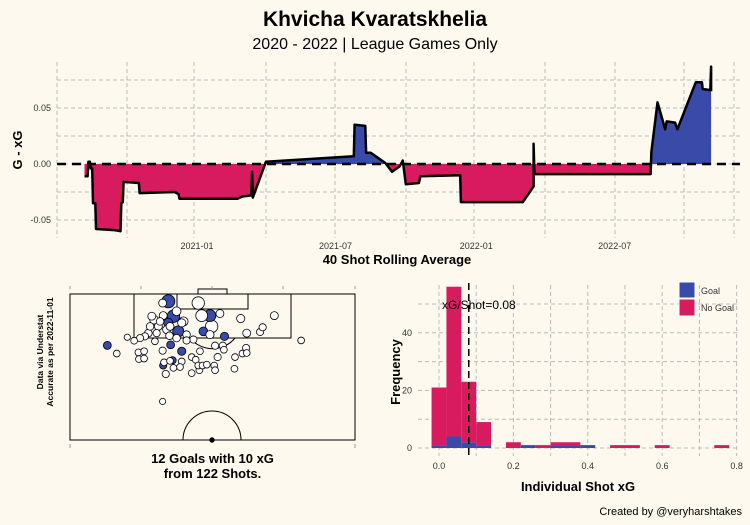 Image resolution: width=750 pixels, height=525 pixels. What do you see at coordinates (670, 512) in the screenshot?
I see `footer-credit: Created by @veryharshtakes` at bounding box center [670, 512].